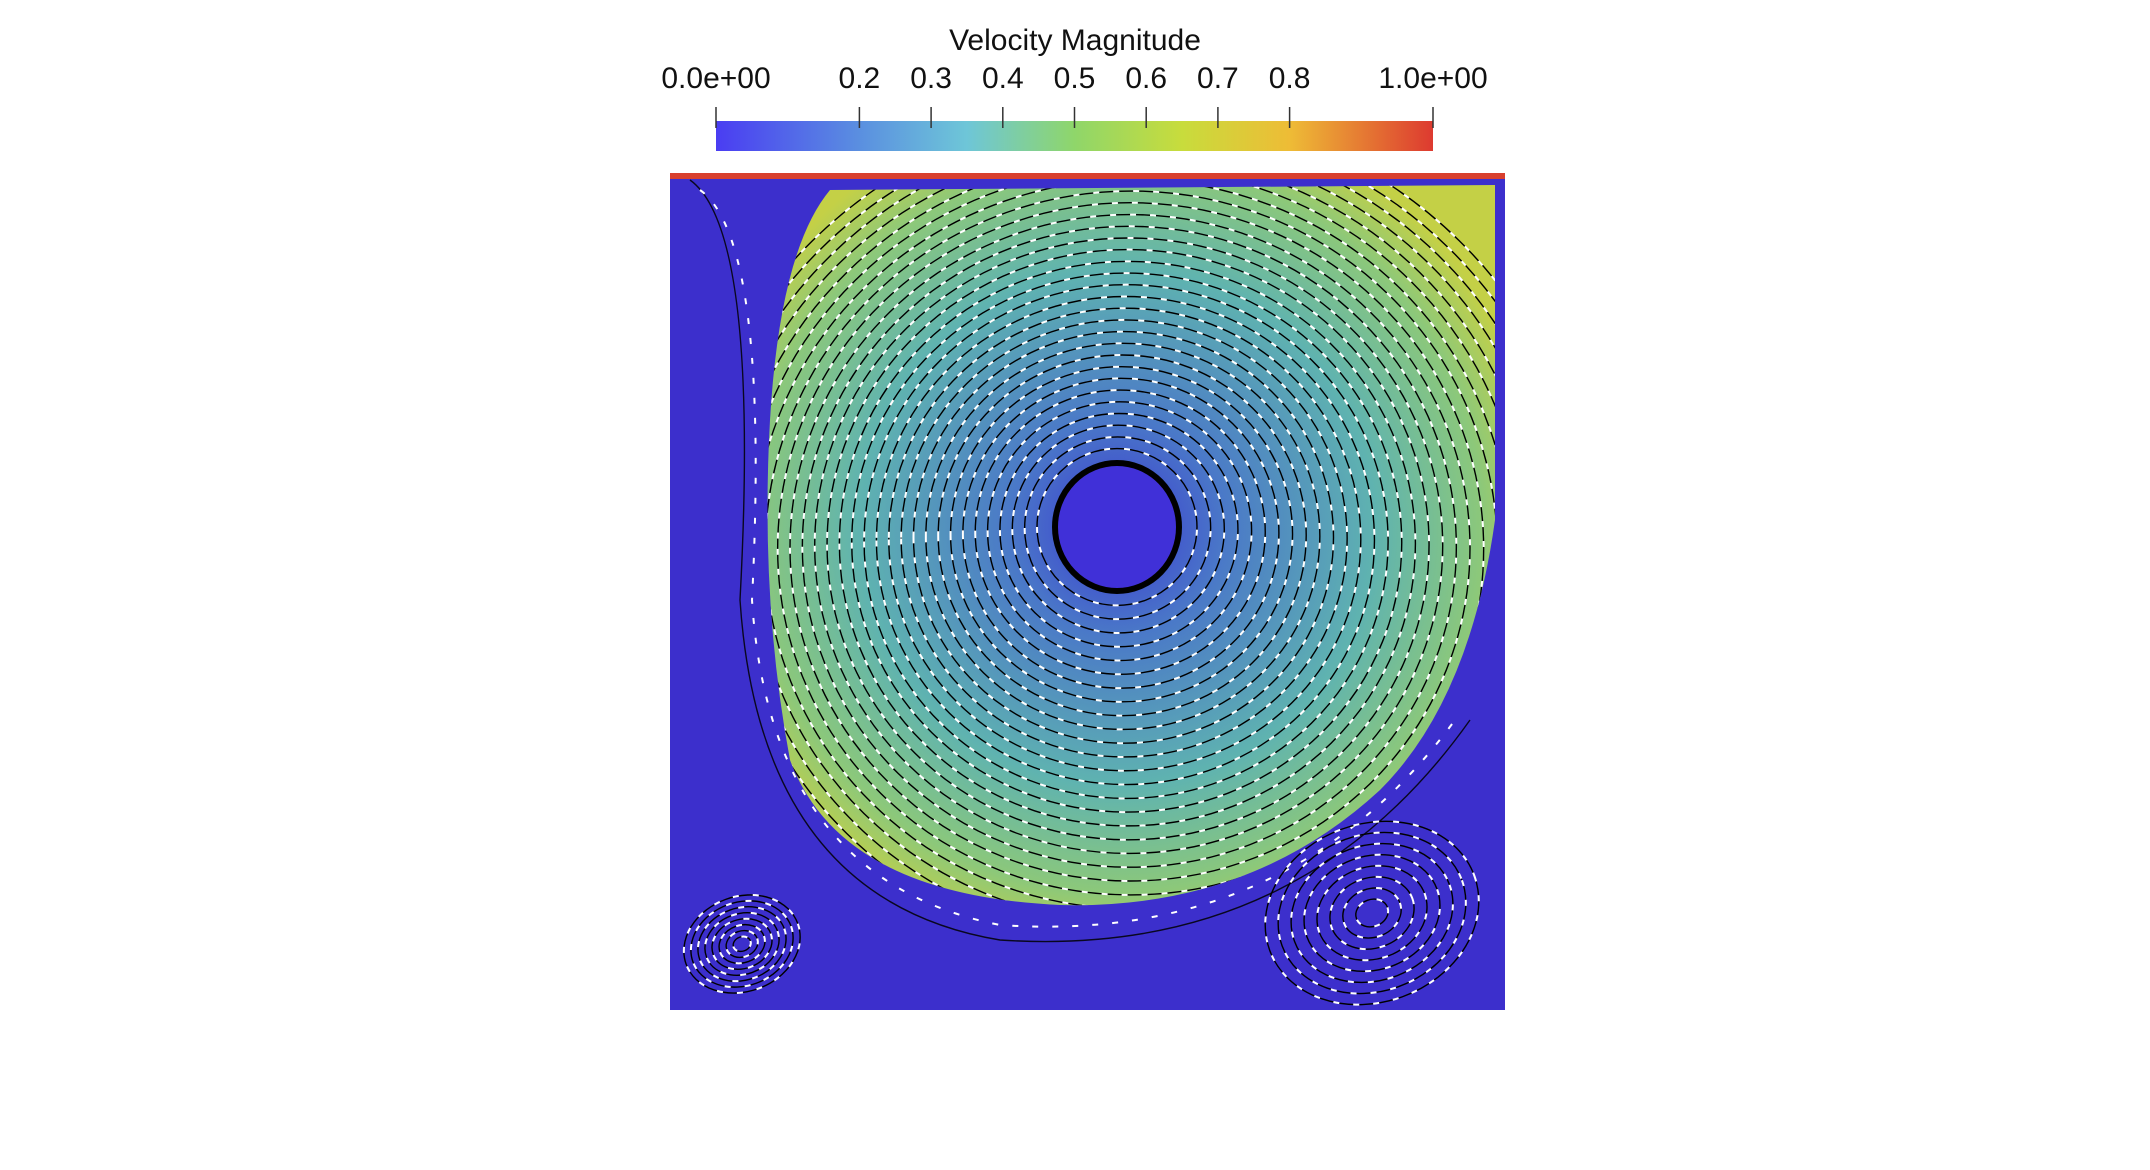 The height and width of the screenshot is (1170, 2150). What do you see at coordinates (1290, 78) in the screenshot?
I see `tick-label: 0.8` at bounding box center [1290, 78].